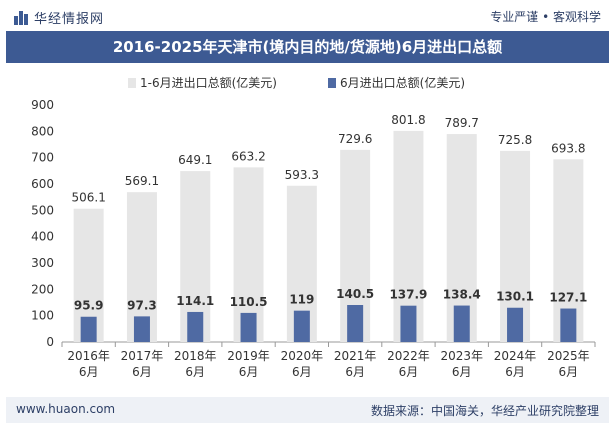  Describe the element at coordinates (307, 15) in the screenshot. I see `top-bar: 华经情报网 专业严谨 • 客观科学` at that location.